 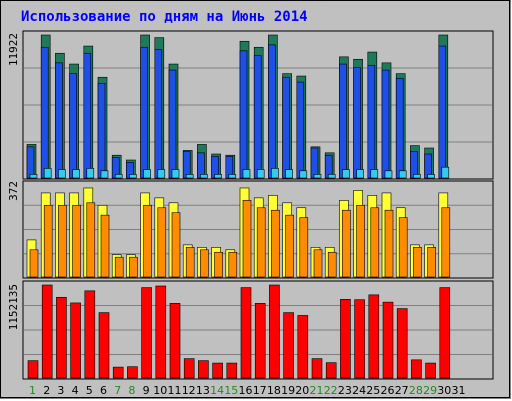 I want to click on bar-day-26-mid-front, so click(x=389, y=243).